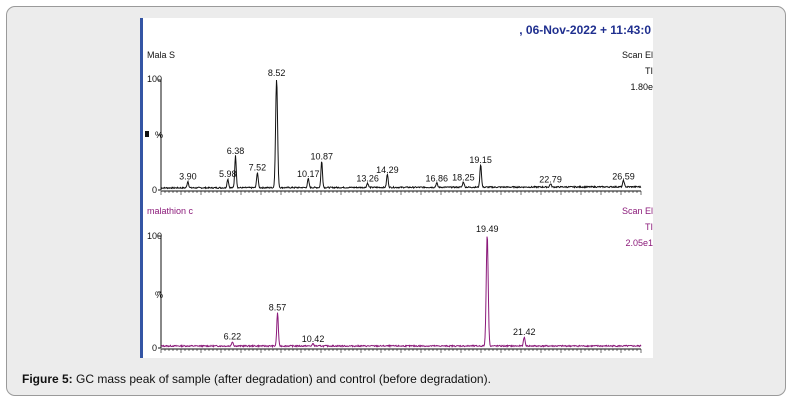 Image resolution: width=794 pixels, height=403 pixels. Describe the element at coordinates (480, 160) in the screenshot. I see `peak-label: 19.15` at that location.